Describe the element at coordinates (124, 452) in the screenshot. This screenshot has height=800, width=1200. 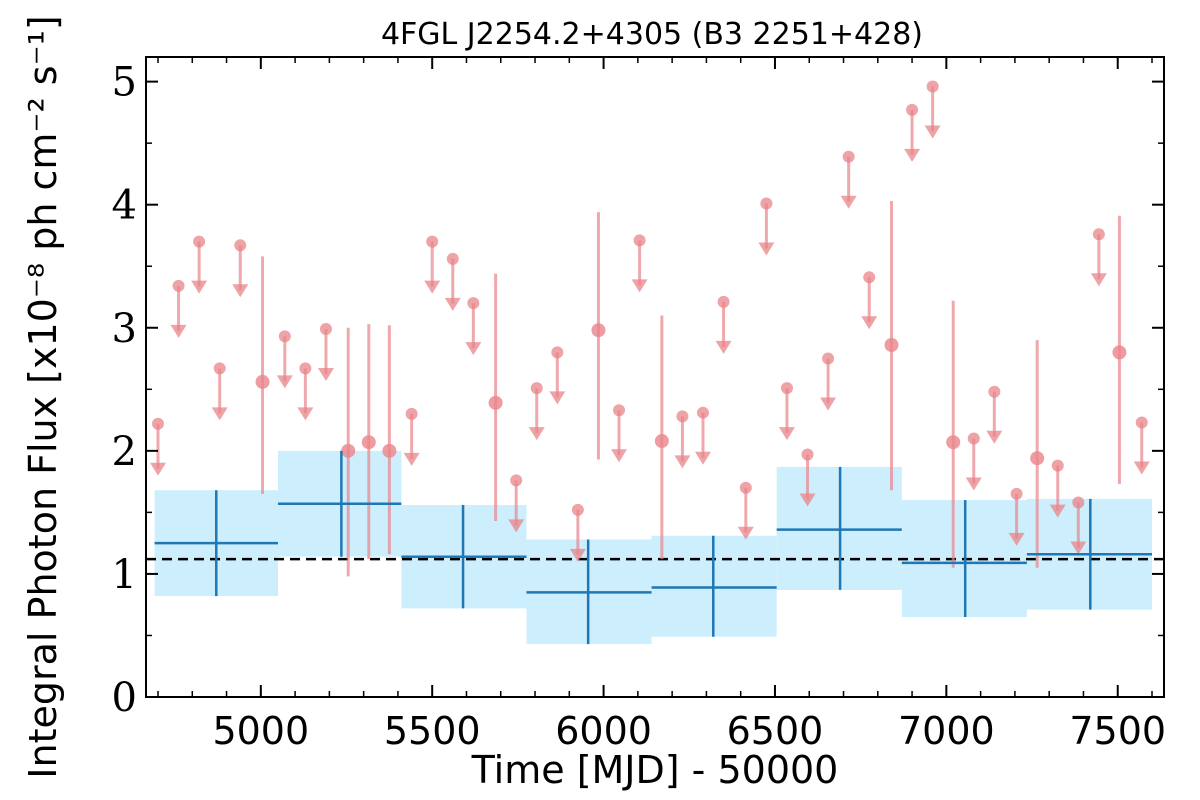
I see `y-tick-label: 2` at that location.